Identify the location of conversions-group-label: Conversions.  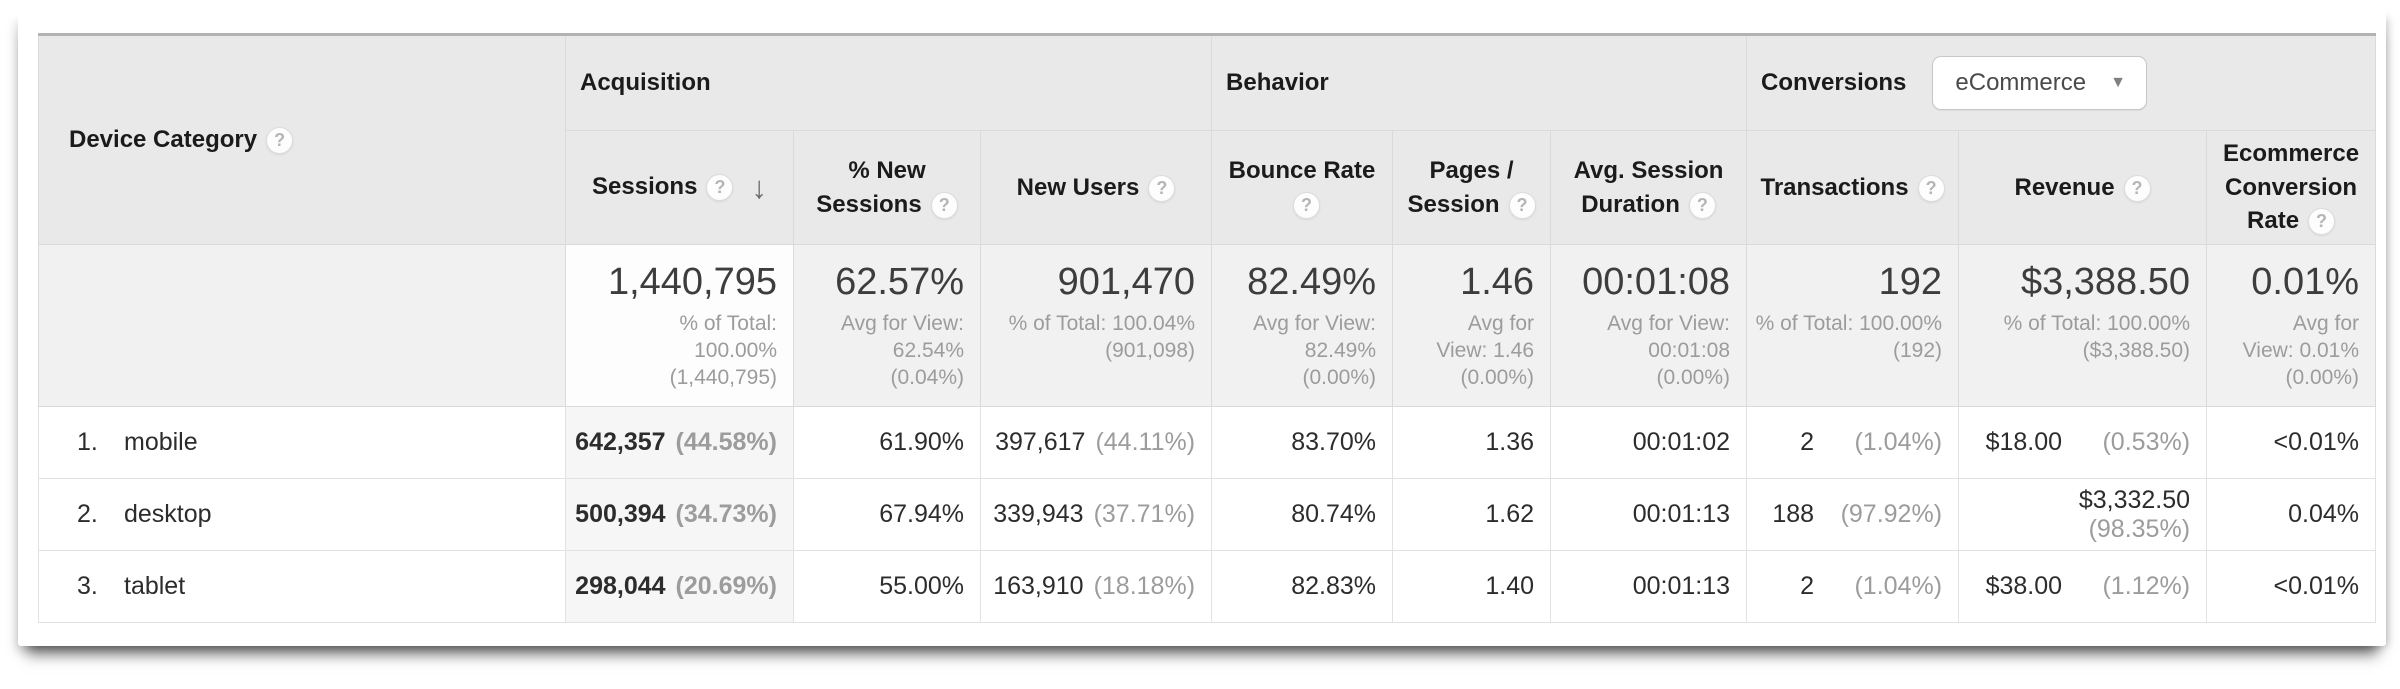
(1834, 82).